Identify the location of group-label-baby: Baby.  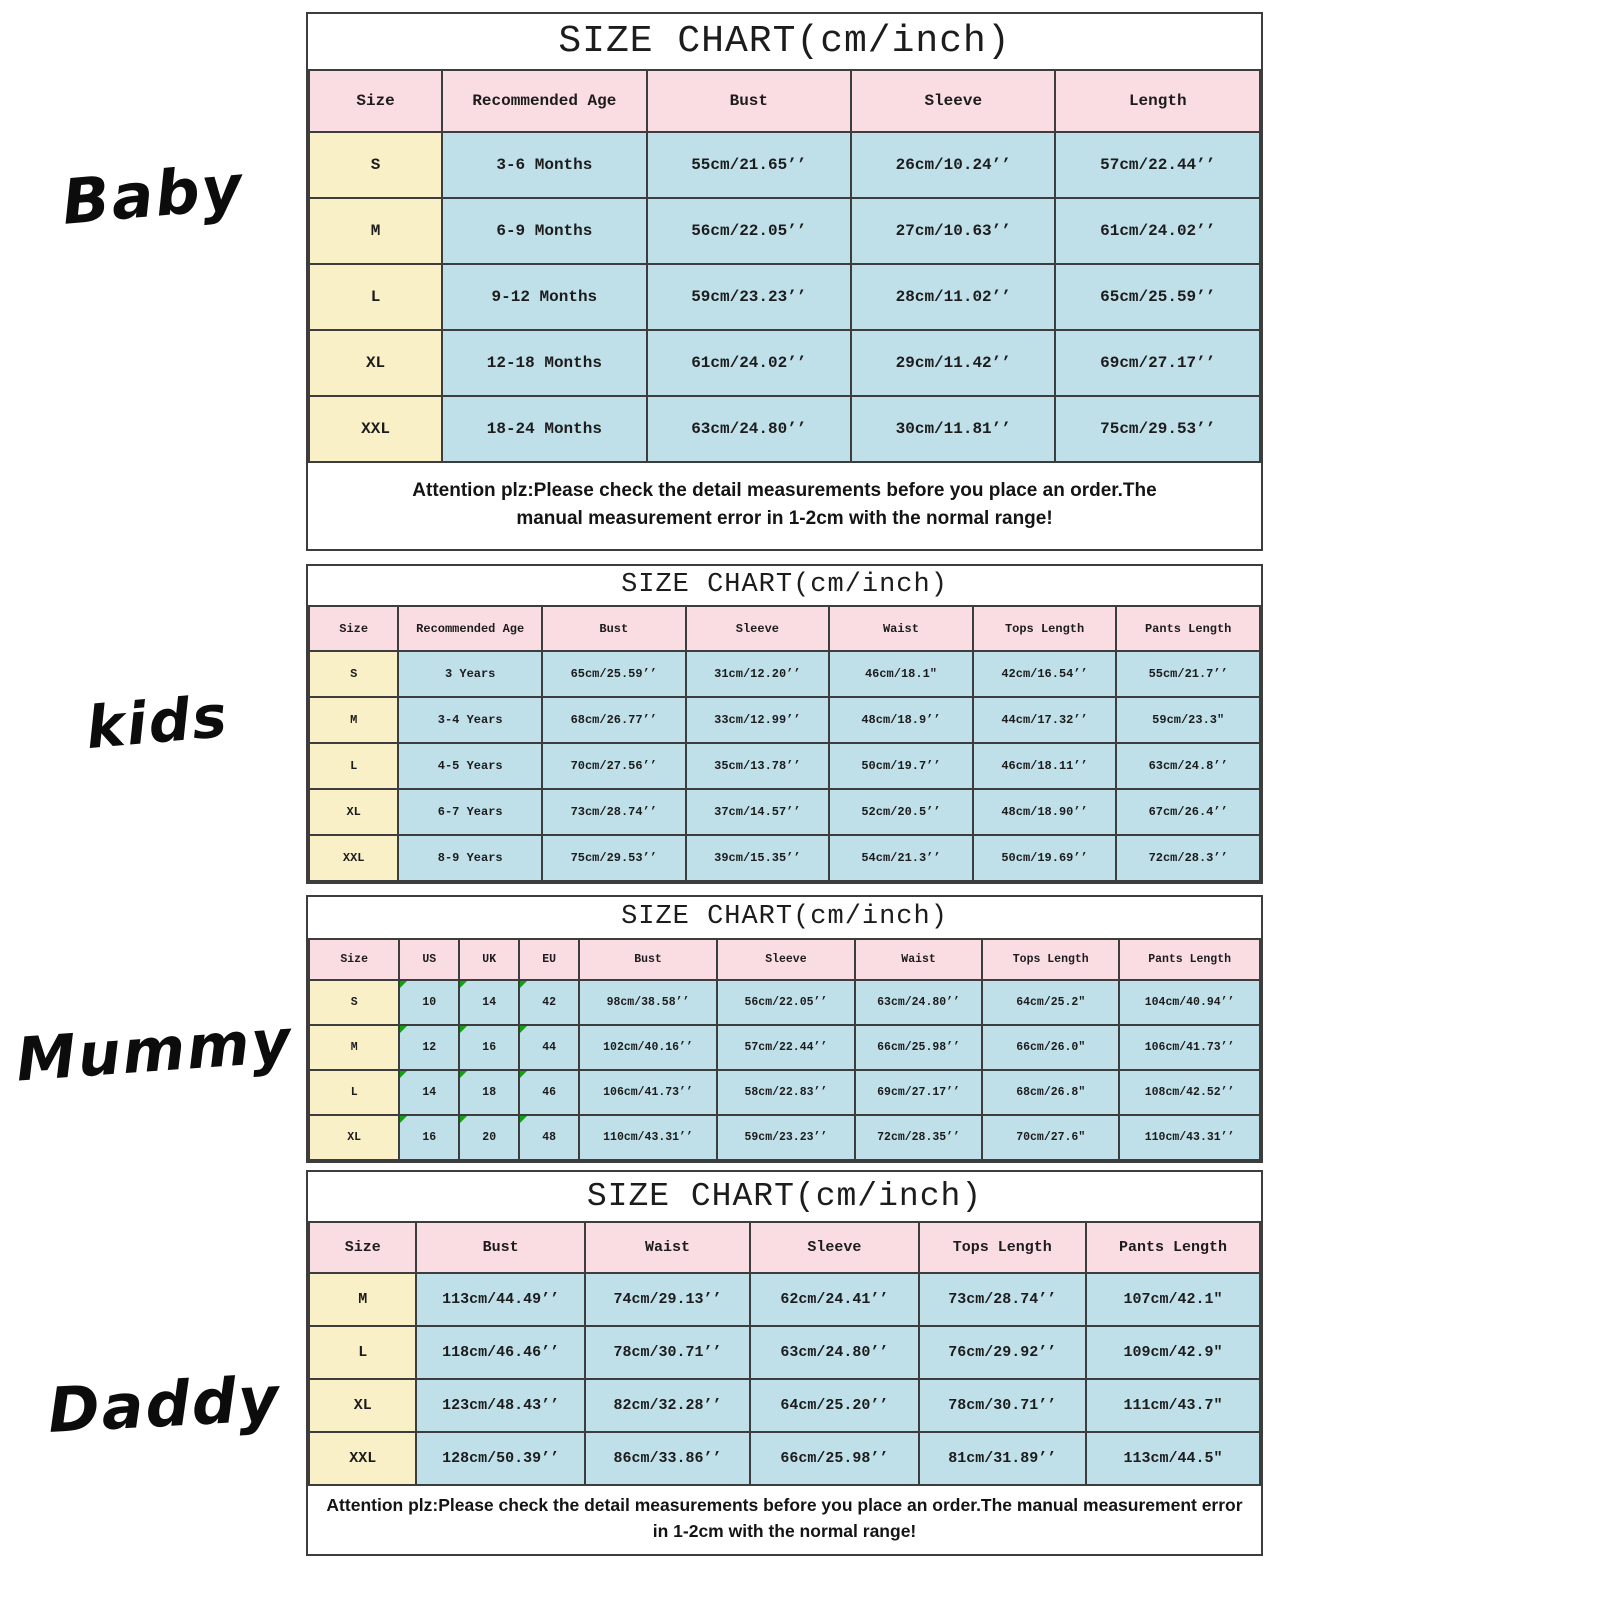
(153, 194).